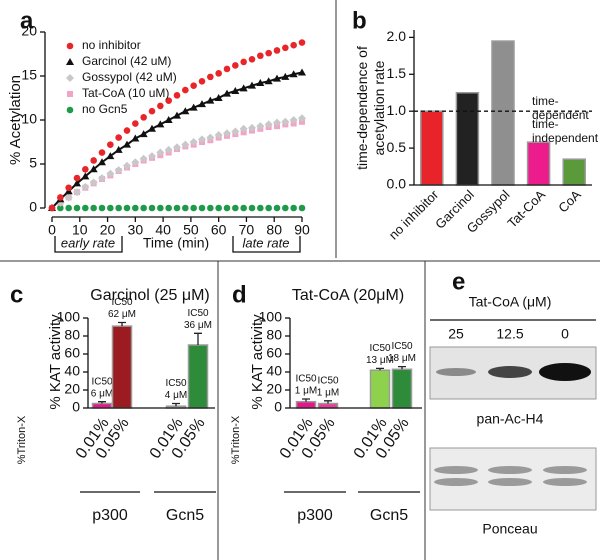 This screenshot has width=600, height=560. Describe the element at coordinates (33, 163) in the screenshot. I see `y-tick-label: 5` at that location.